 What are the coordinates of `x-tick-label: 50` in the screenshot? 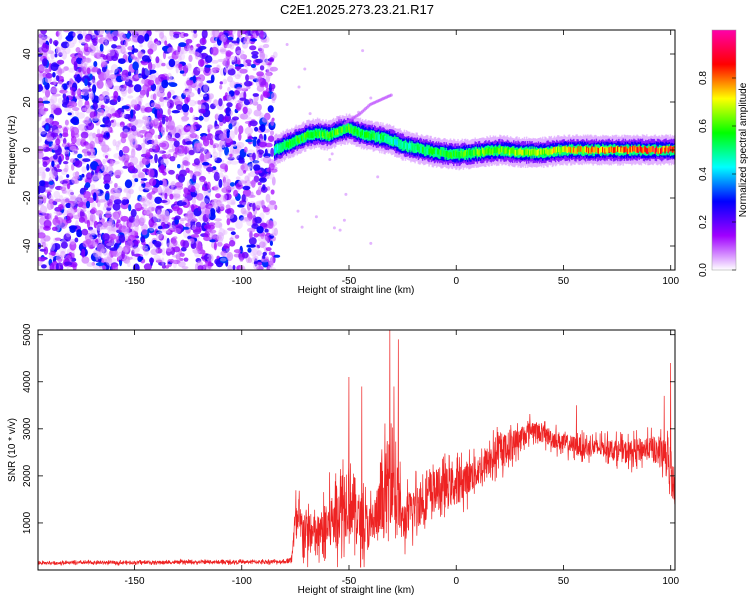 It's located at (564, 581).